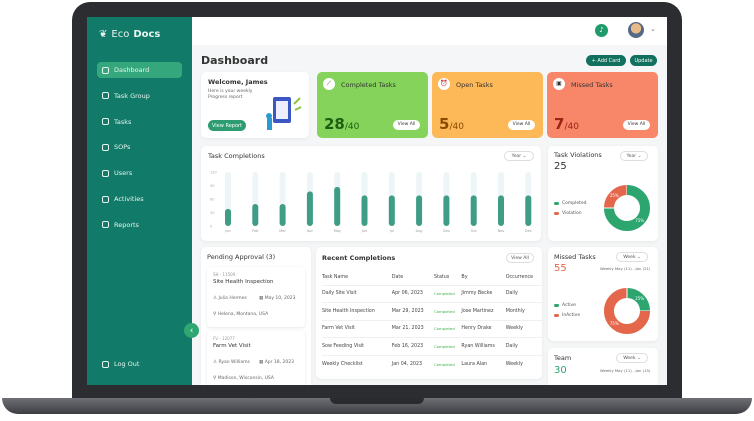 This screenshot has width=754, height=421. Describe the element at coordinates (446, 210) in the screenshot. I see `bar-sep` at that location.